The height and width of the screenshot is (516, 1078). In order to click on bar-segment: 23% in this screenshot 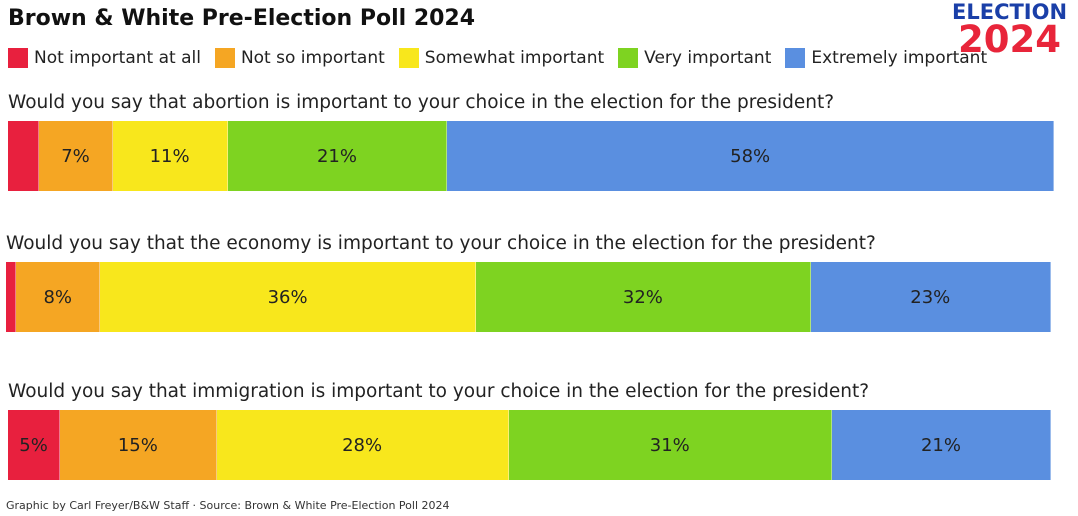, I will do `click(930, 297)`.